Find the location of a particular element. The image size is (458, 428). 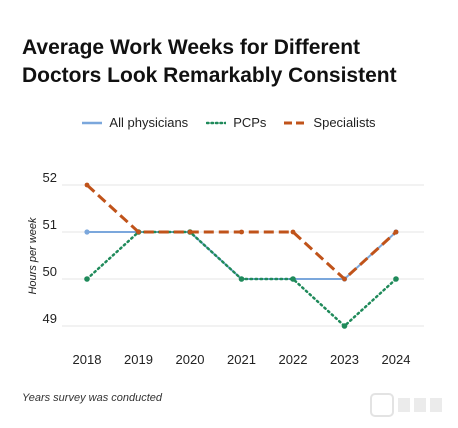

legend-item-specialists: Specialists is located at coordinates (330, 122).